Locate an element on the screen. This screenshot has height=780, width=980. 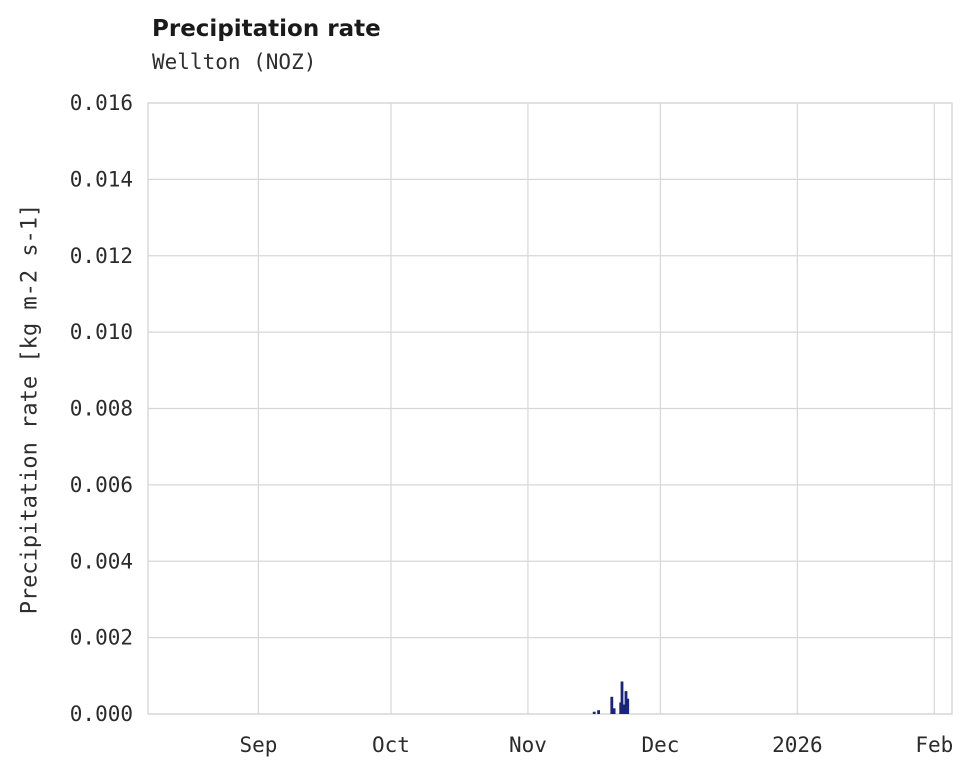
x-tick-label: Nov is located at coordinates (528, 745).